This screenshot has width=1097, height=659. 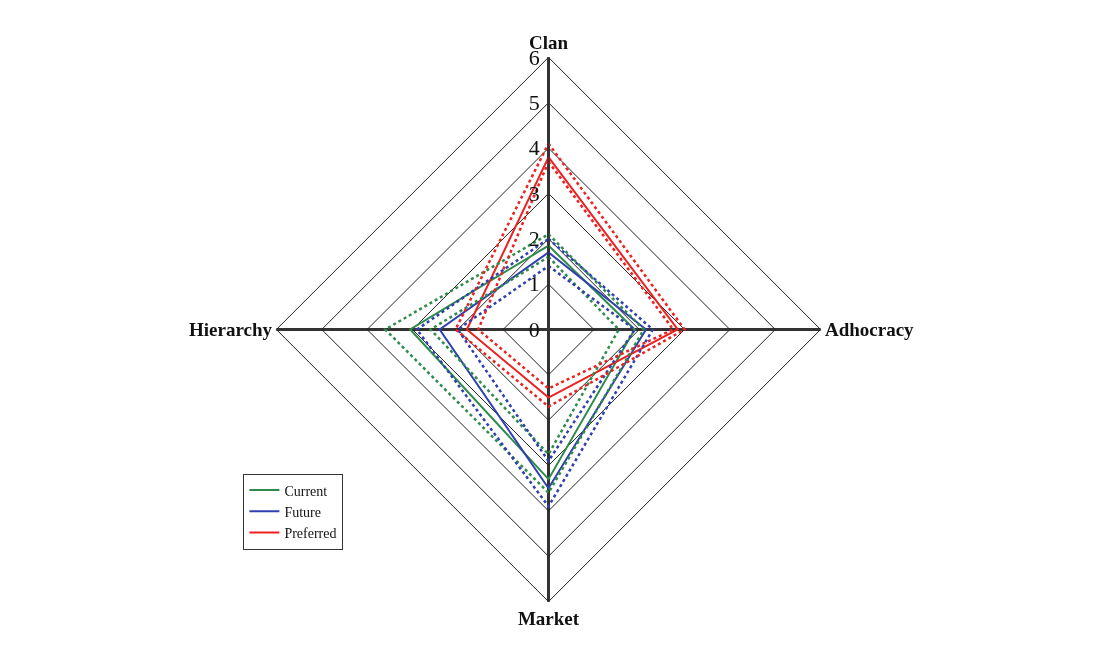 I want to click on legend-label: Preferred, so click(x=310, y=533).